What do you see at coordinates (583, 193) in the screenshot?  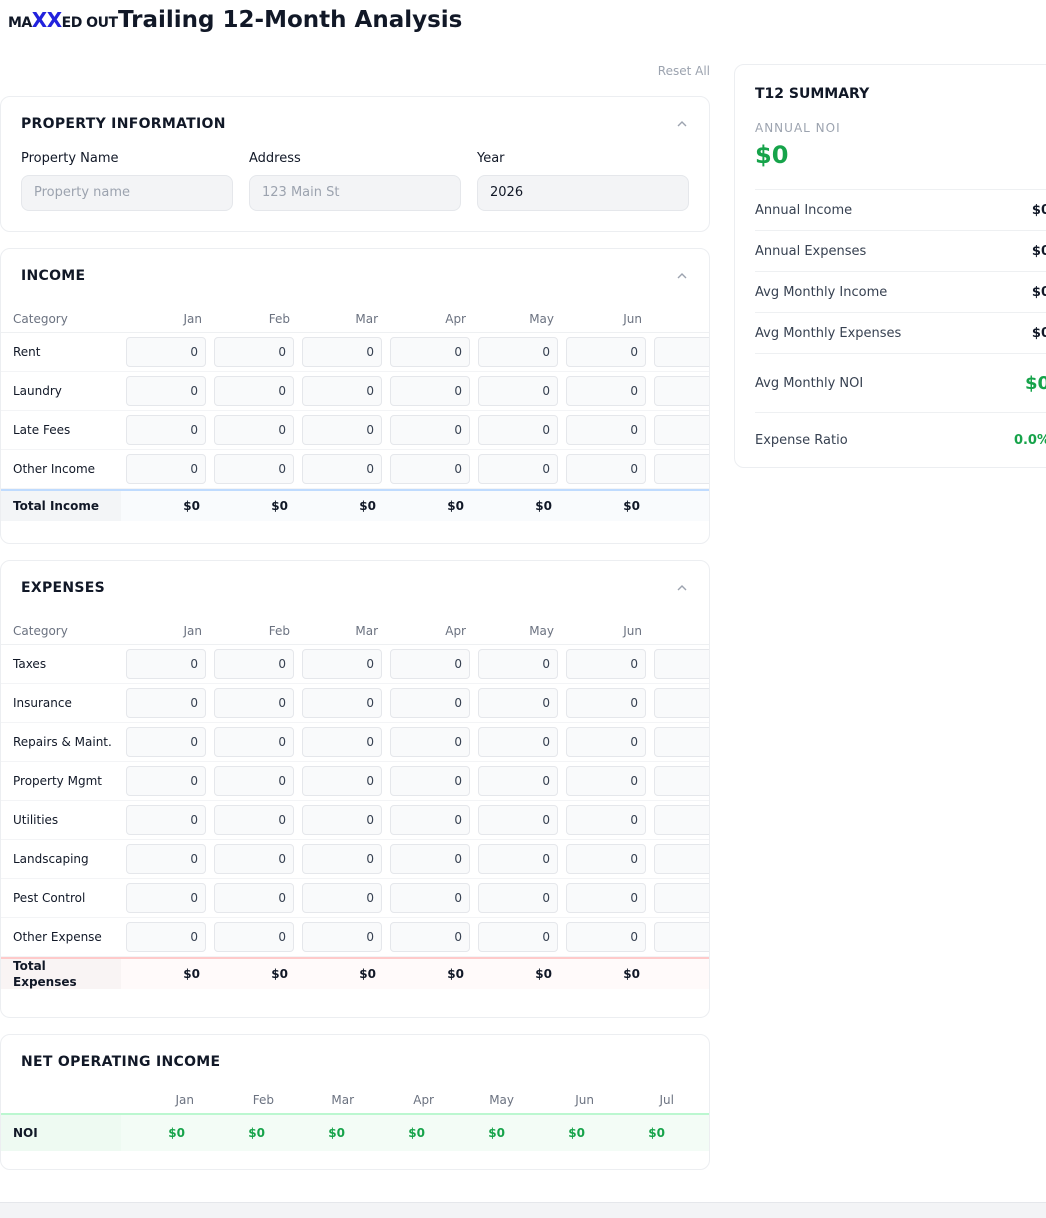 I see `text-input: 2026` at bounding box center [583, 193].